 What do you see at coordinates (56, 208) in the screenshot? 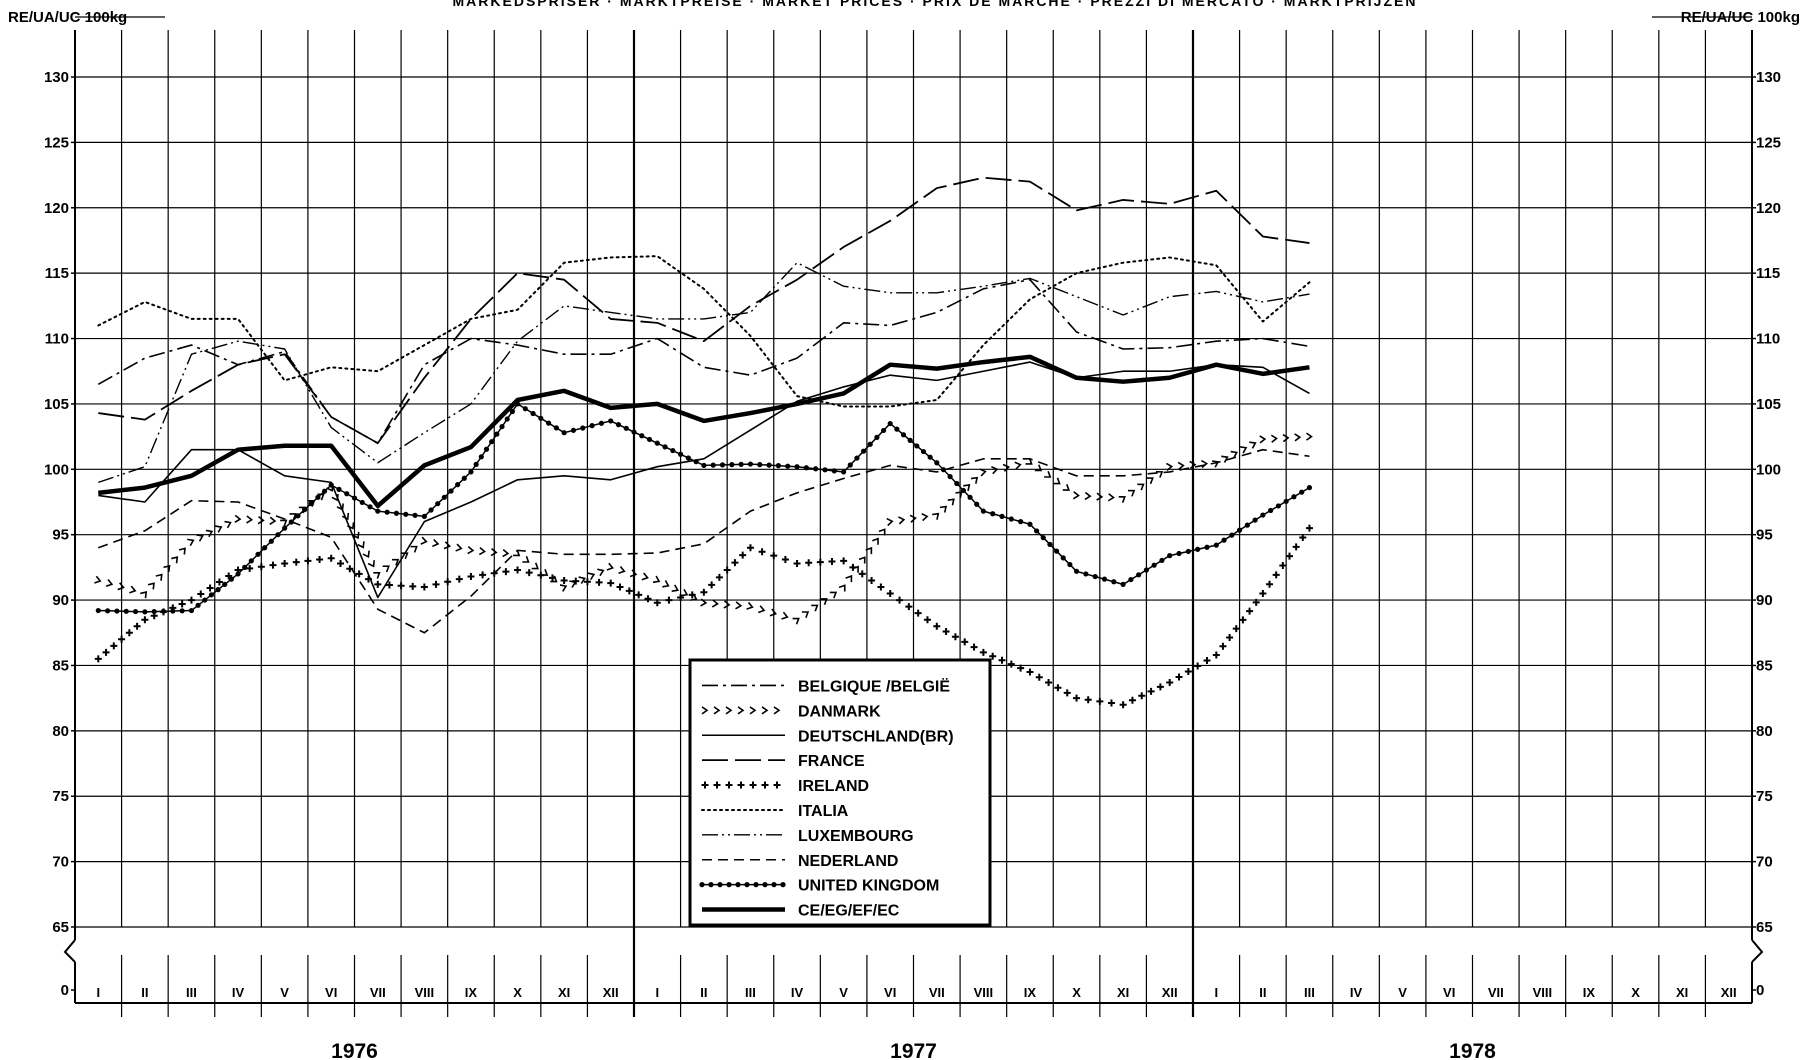
I see `y-tick-label-left: 120` at bounding box center [56, 208].